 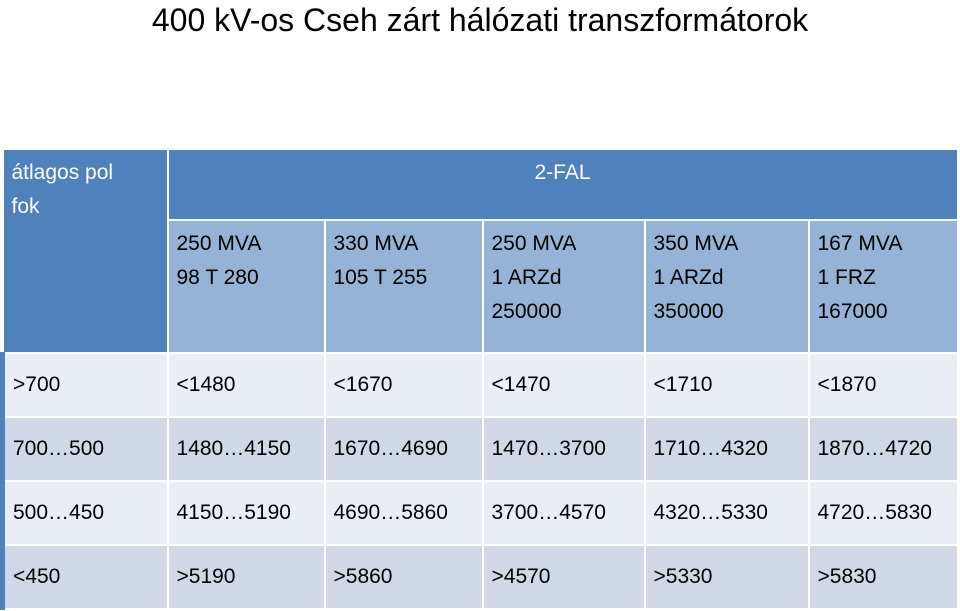 I want to click on data-cell: 4150…5190, so click(x=246, y=513).